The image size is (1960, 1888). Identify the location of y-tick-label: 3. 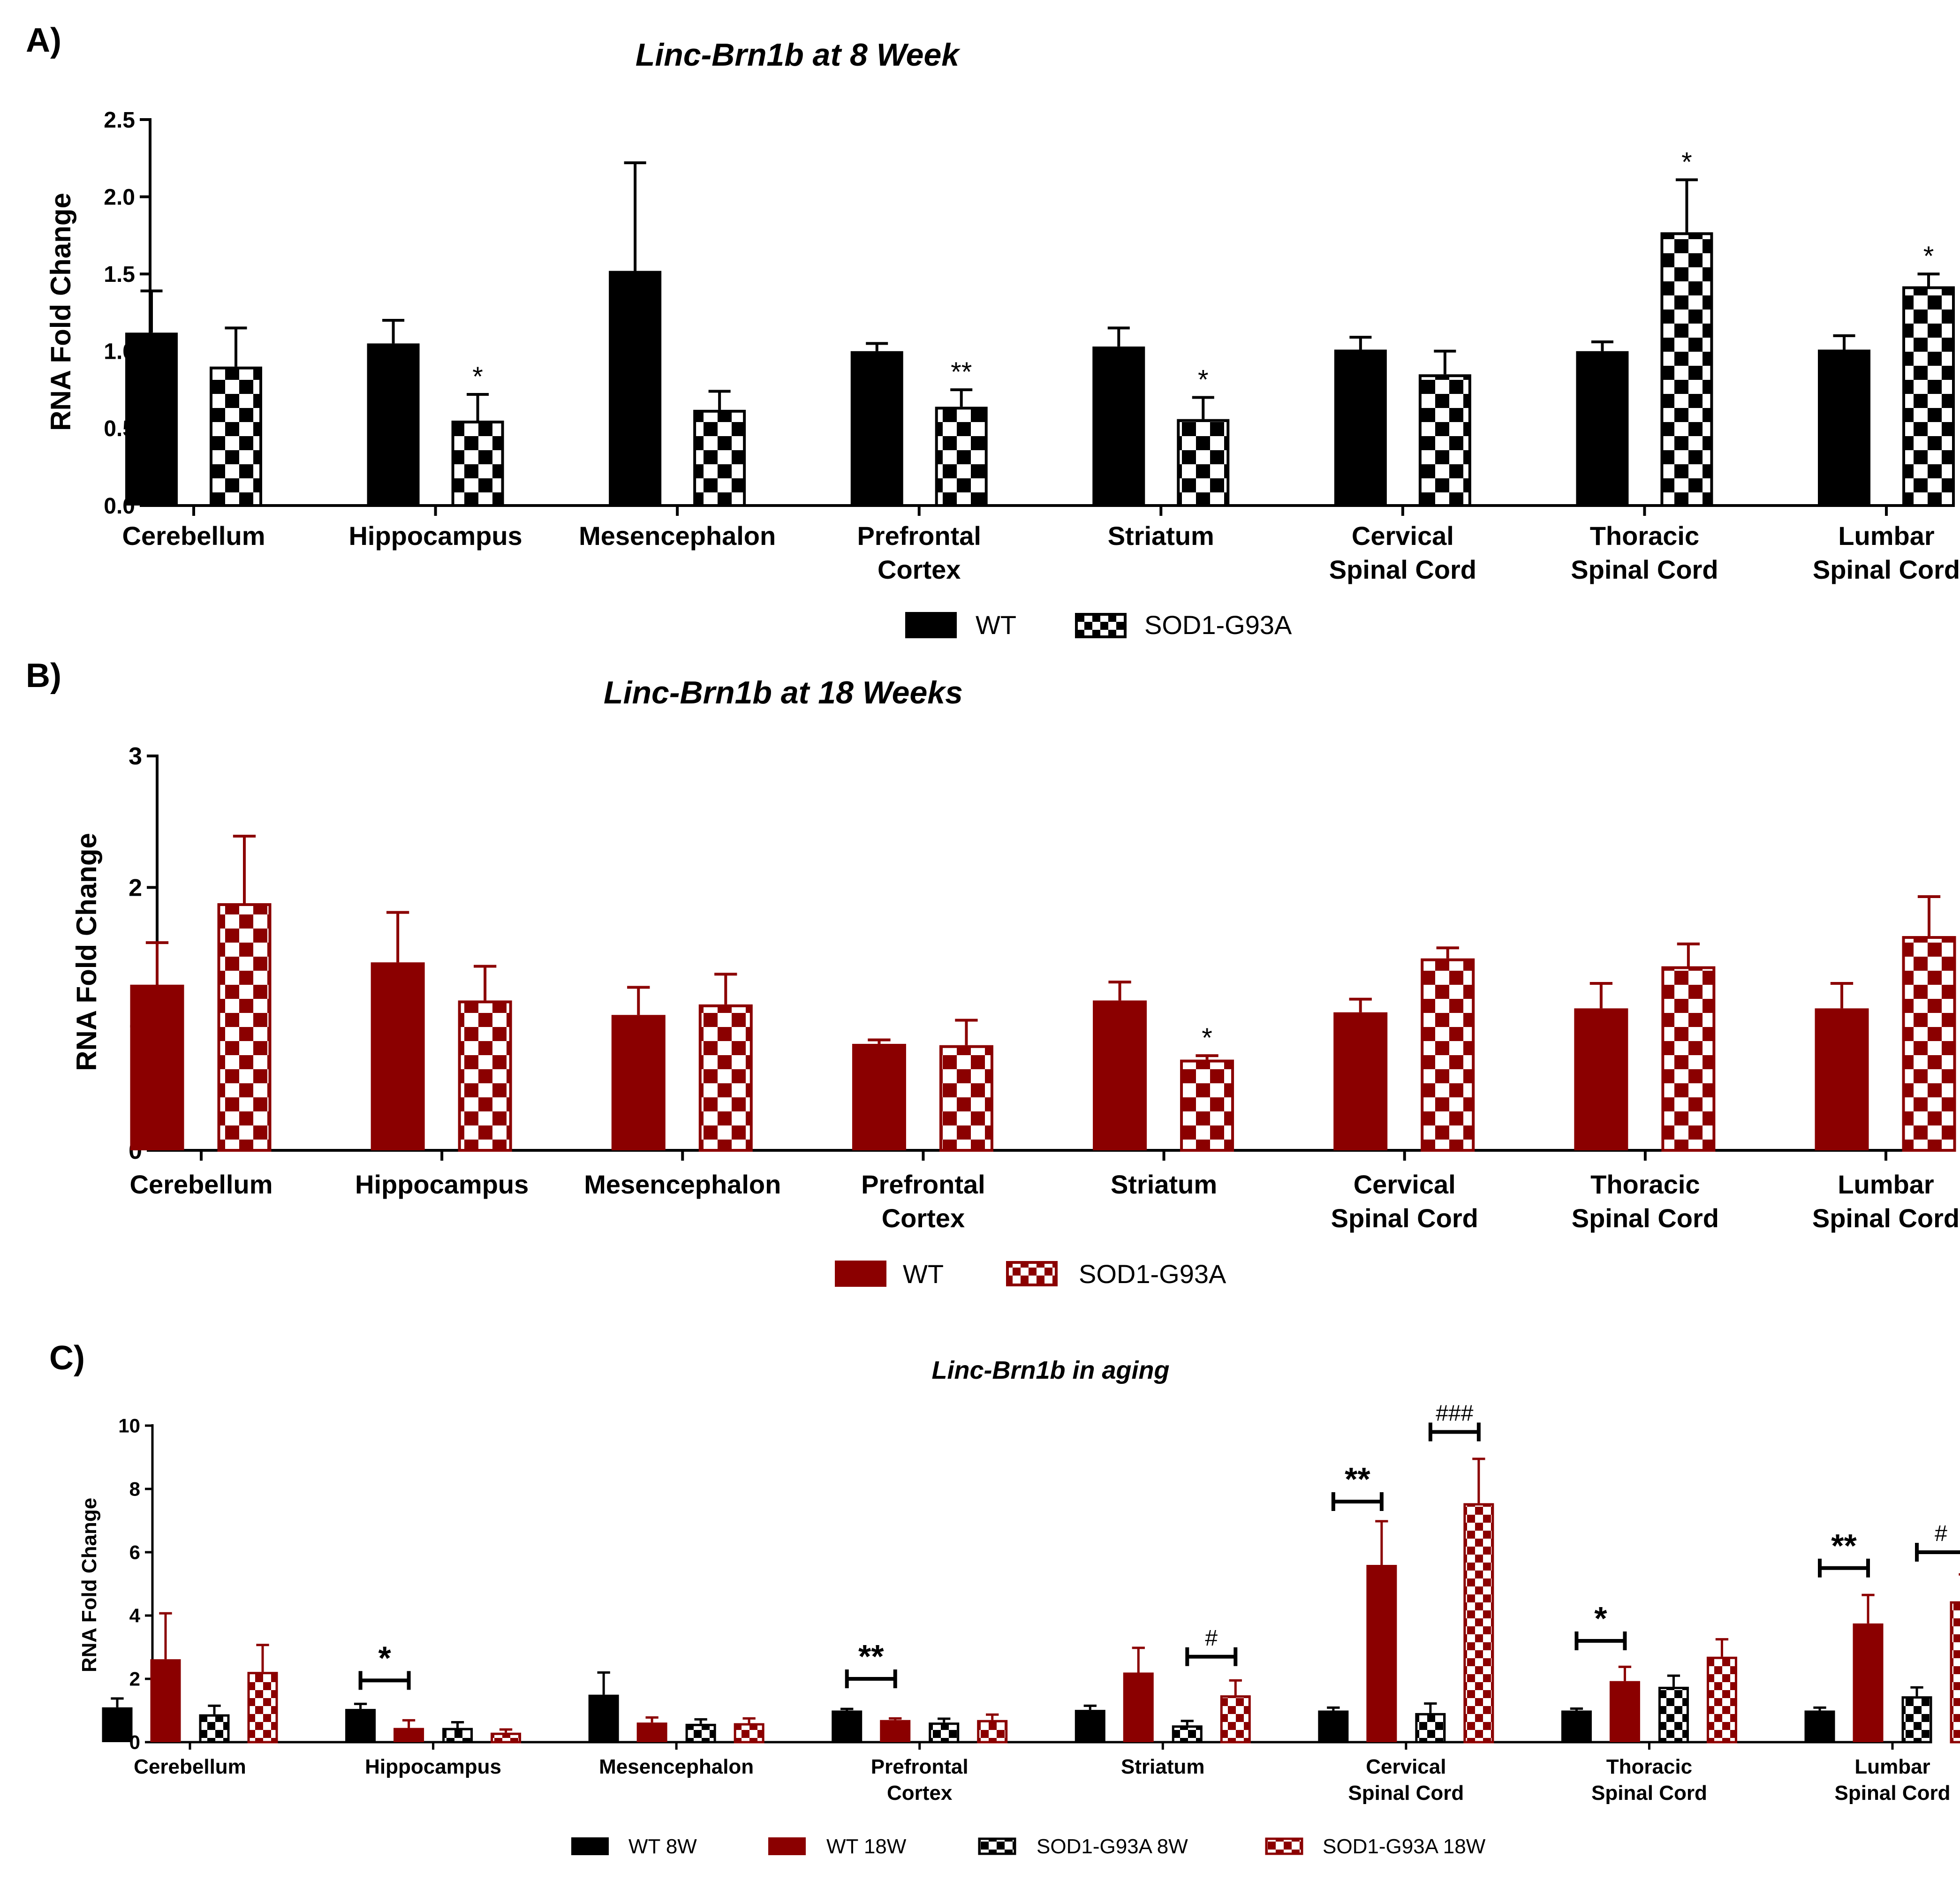
(135, 756).